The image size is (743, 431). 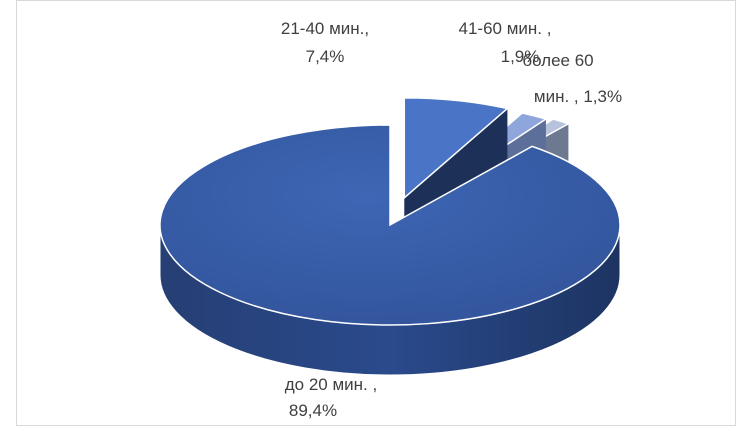 I want to click on label-21-40-line1: 21-40 мин.,, so click(x=325, y=28).